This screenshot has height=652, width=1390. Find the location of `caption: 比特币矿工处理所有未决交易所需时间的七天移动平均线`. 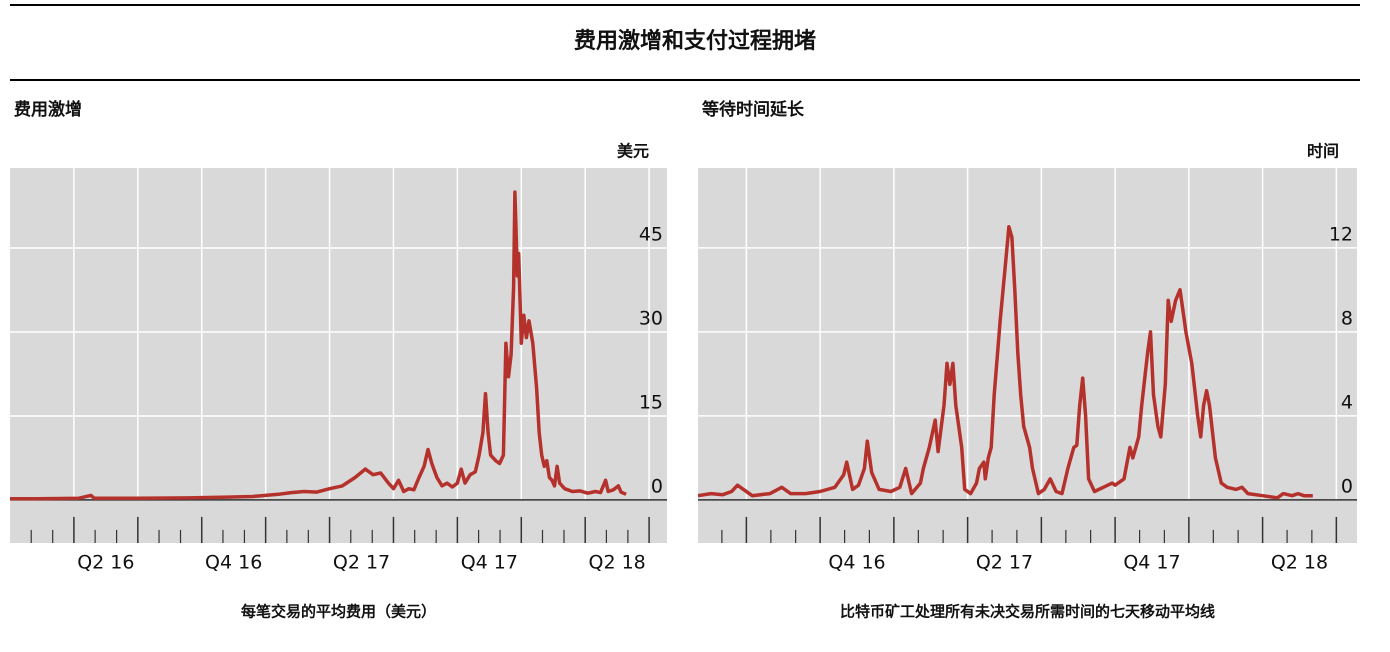

caption: 比特币矿工处理所有未决交易所需时间的七天移动平均线 is located at coordinates (1027, 612).